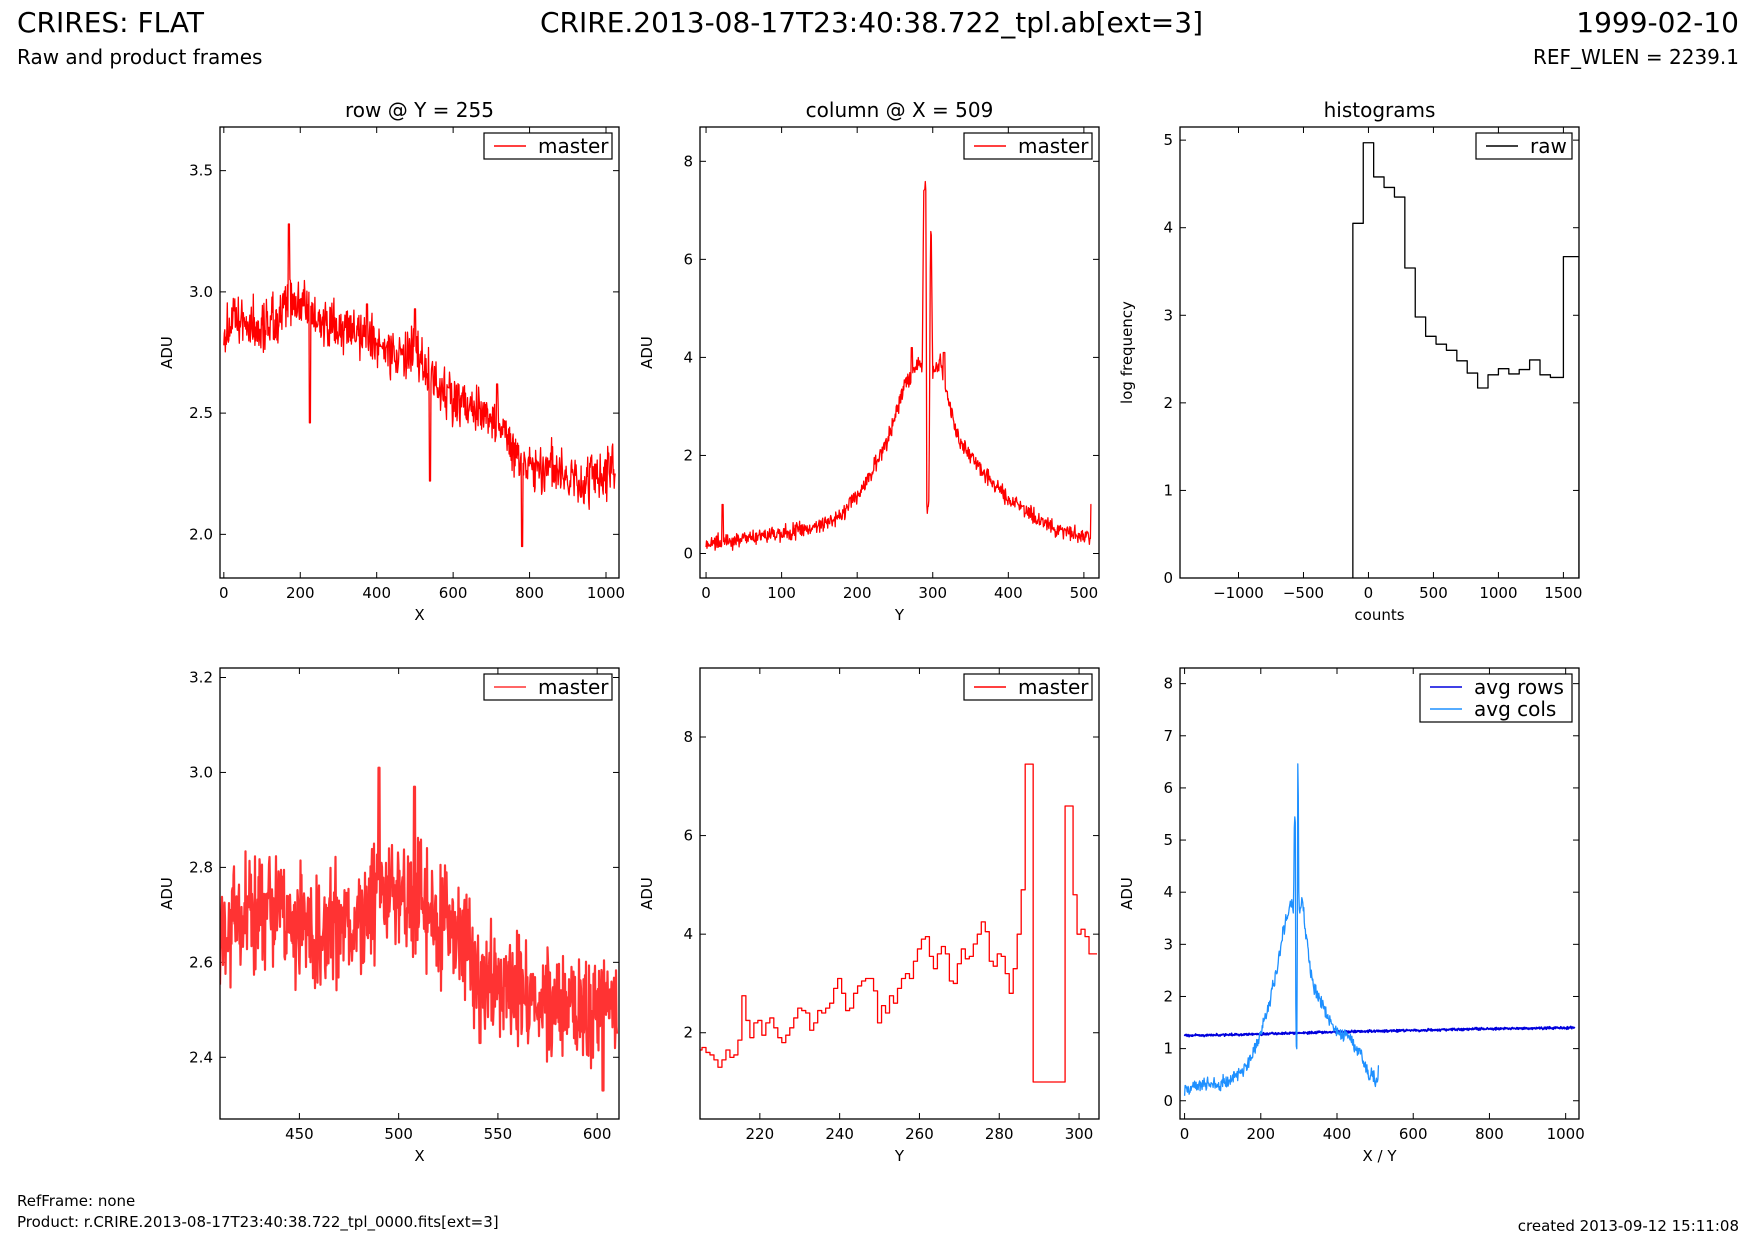  I want to click on x-axis-label: X, so click(419, 1156).